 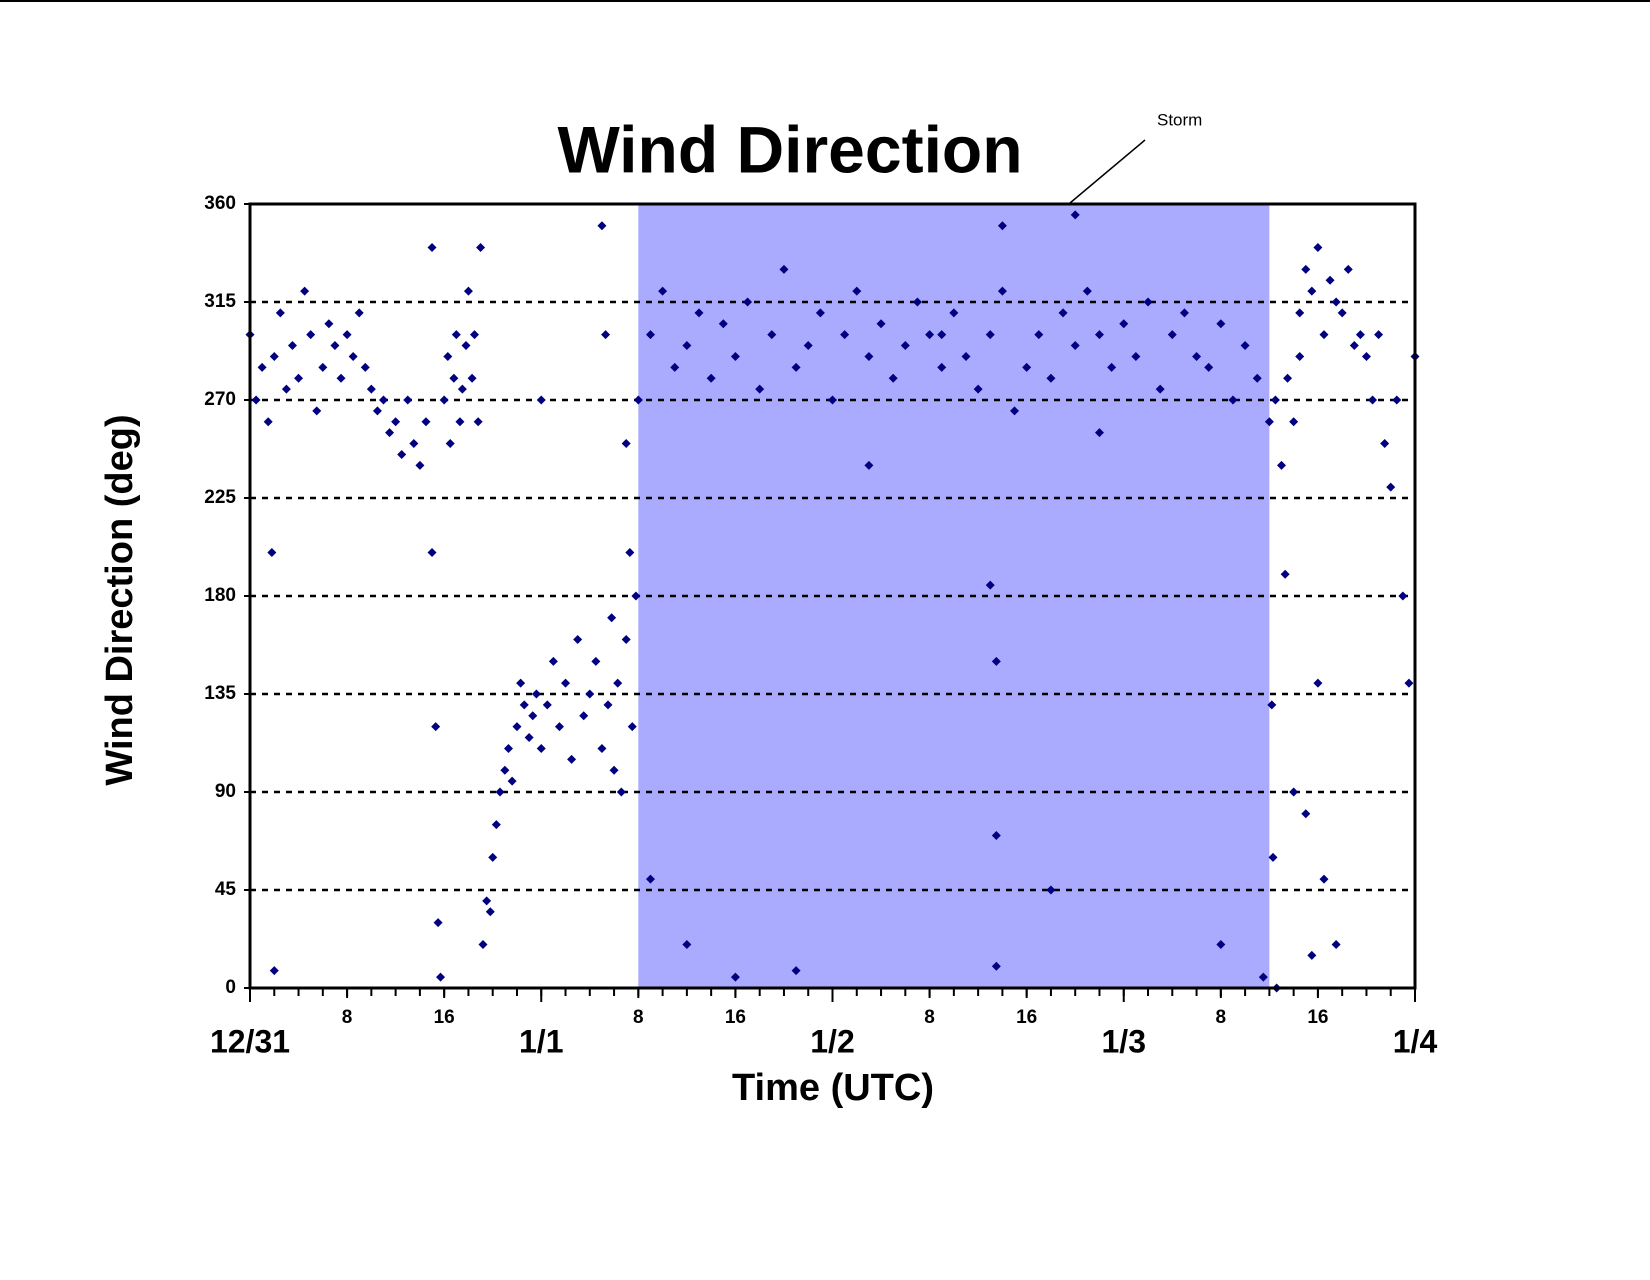 What do you see at coordinates (120, 599) in the screenshot?
I see `y-axis-label: Wind Direction (deg)` at bounding box center [120, 599].